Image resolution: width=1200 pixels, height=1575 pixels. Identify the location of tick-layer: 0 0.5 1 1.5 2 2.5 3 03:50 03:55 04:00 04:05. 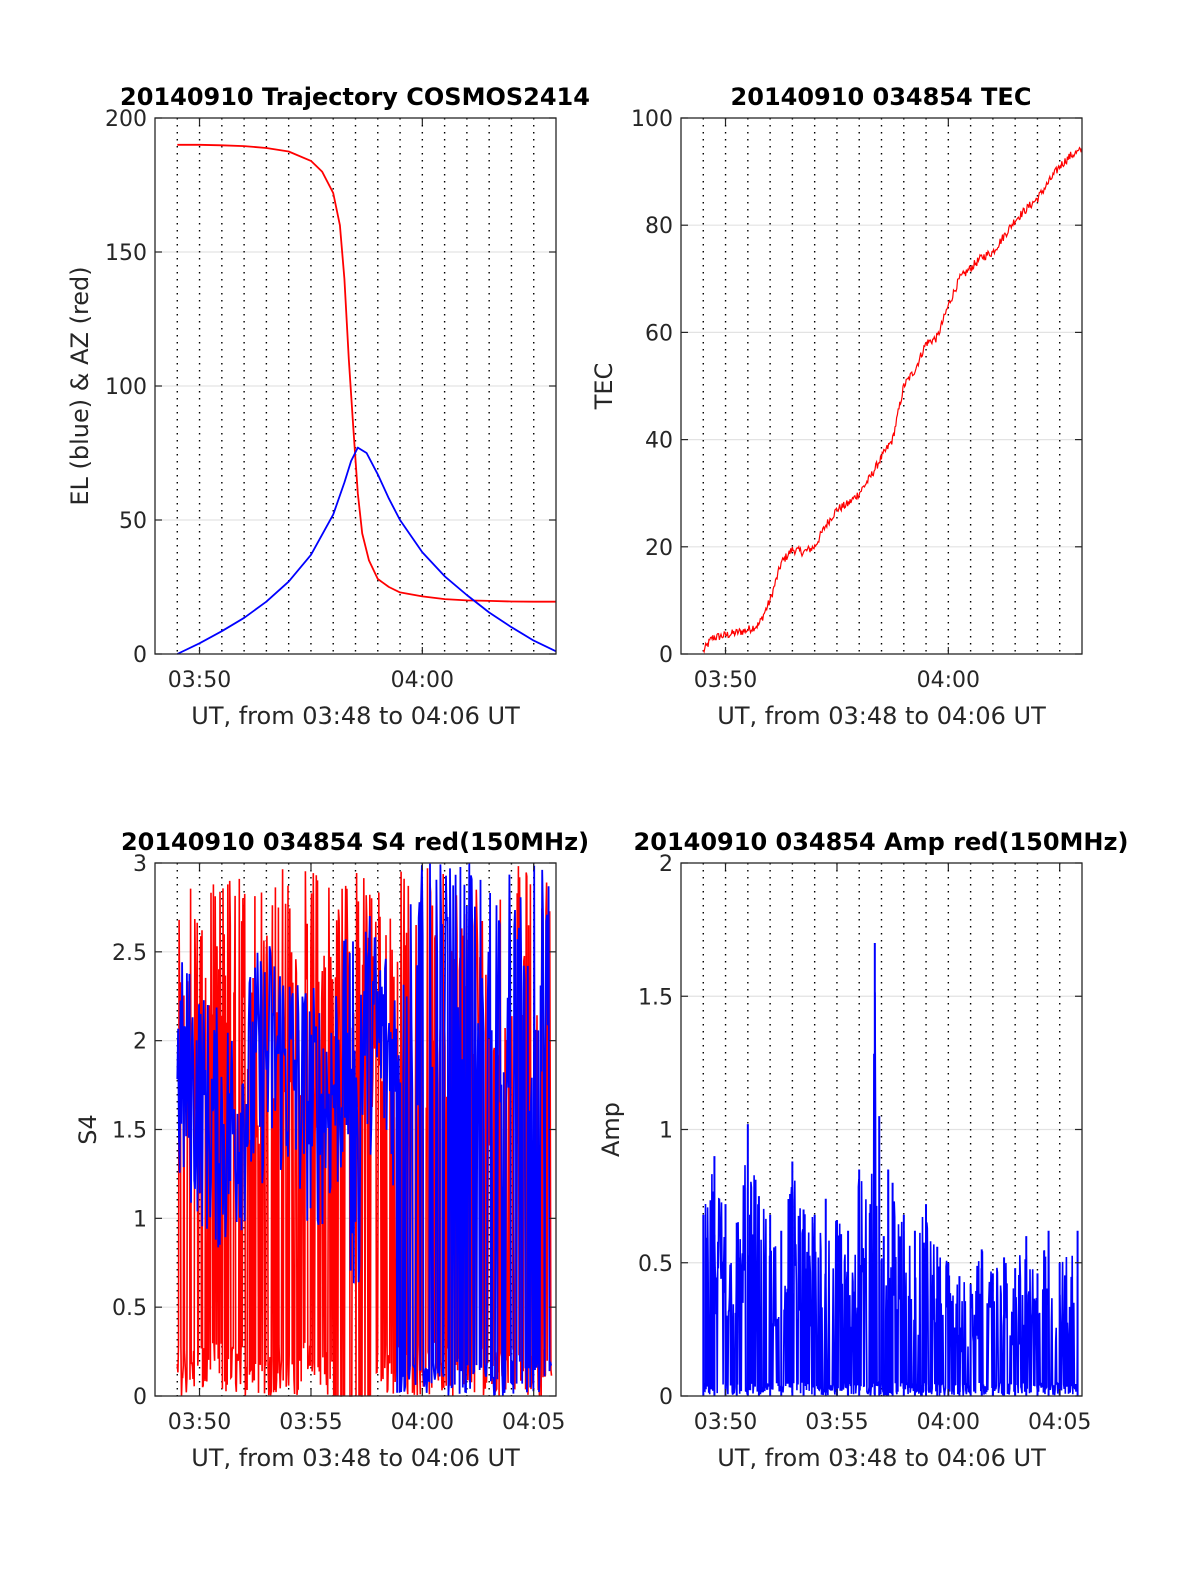
(338, 1143).